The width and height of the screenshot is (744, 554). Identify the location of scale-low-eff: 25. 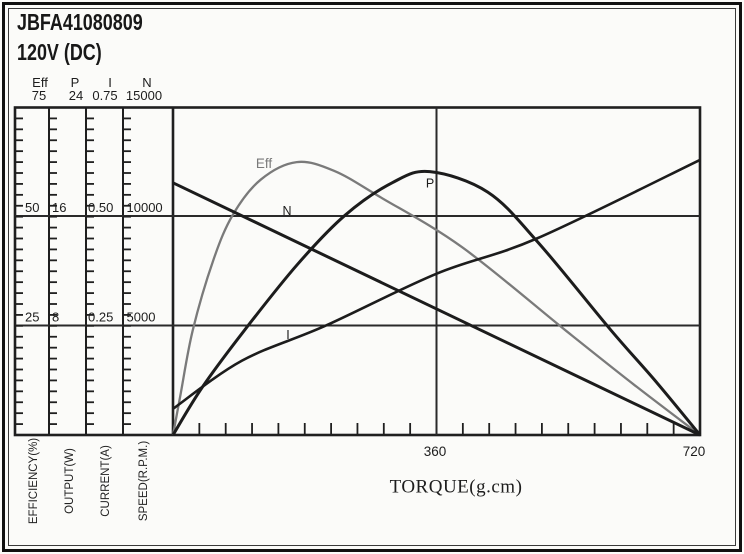
(32, 317).